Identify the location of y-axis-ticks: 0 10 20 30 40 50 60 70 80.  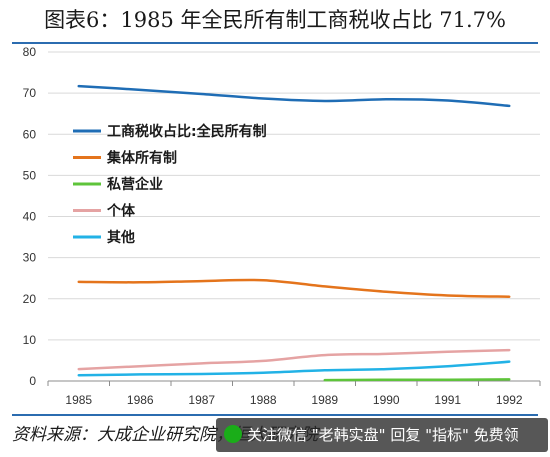
(30, 216).